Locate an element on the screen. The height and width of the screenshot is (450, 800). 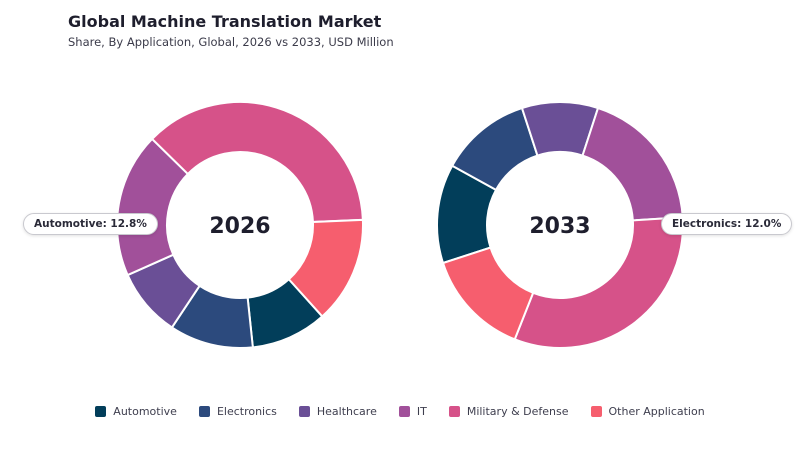
legend-label-military-defense: Military & Defense is located at coordinates (517, 411).